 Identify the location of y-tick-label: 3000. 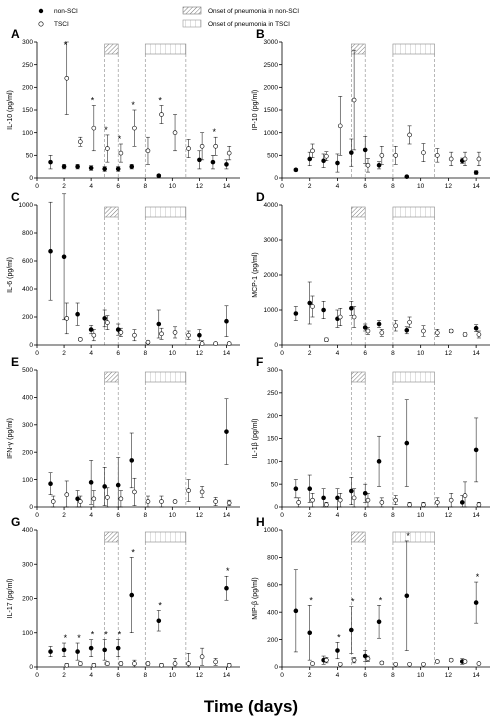
(271, 42).